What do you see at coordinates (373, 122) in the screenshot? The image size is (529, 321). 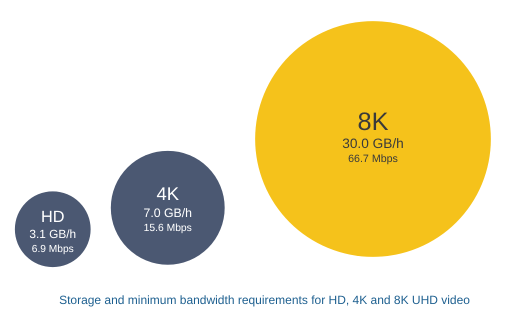 I see `category-label: 8K` at bounding box center [373, 122].